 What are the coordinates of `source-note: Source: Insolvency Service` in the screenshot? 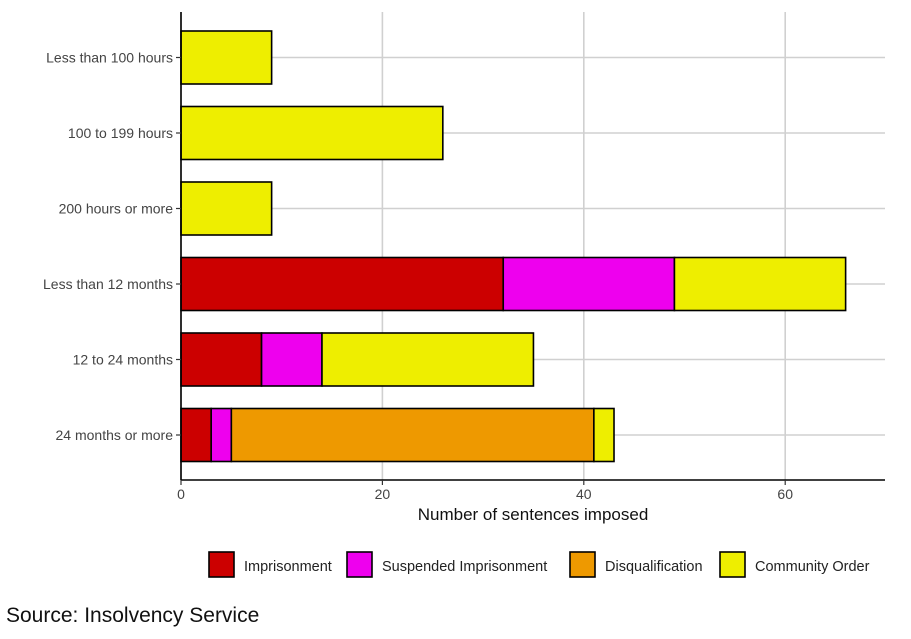 It's located at (133, 615).